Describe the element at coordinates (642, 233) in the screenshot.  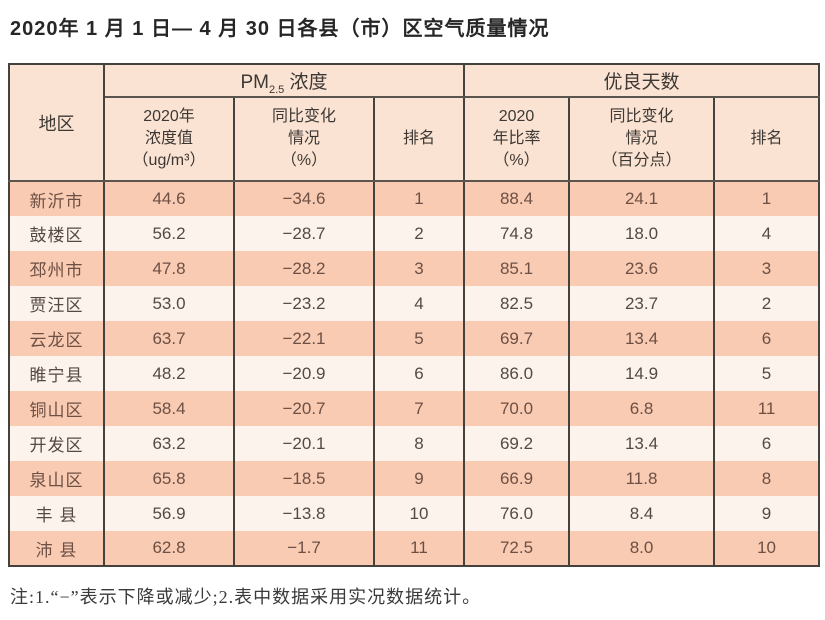
I see `good-change-cell: 18.0` at that location.